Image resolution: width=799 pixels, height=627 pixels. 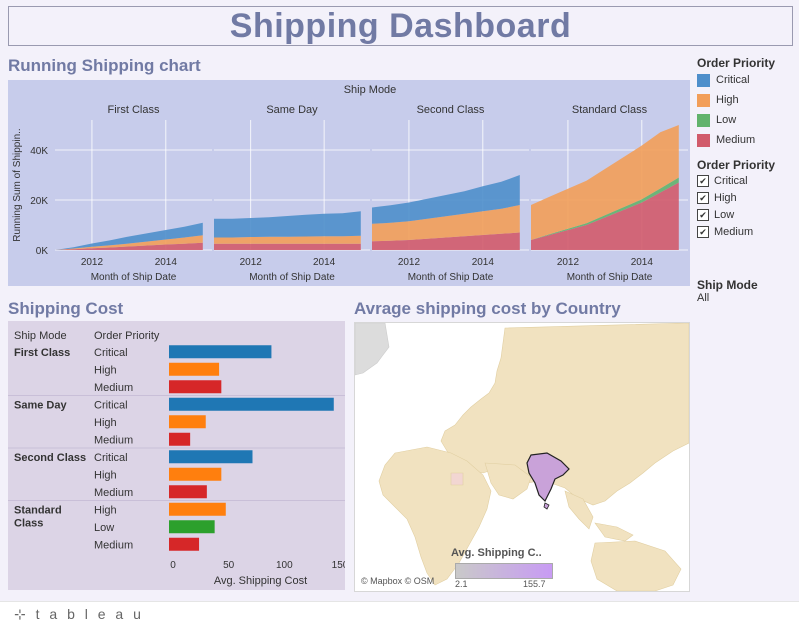 What do you see at coordinates (496, 553) in the screenshot?
I see `map-legend-title: Avg. Shipping C..` at bounding box center [496, 553].